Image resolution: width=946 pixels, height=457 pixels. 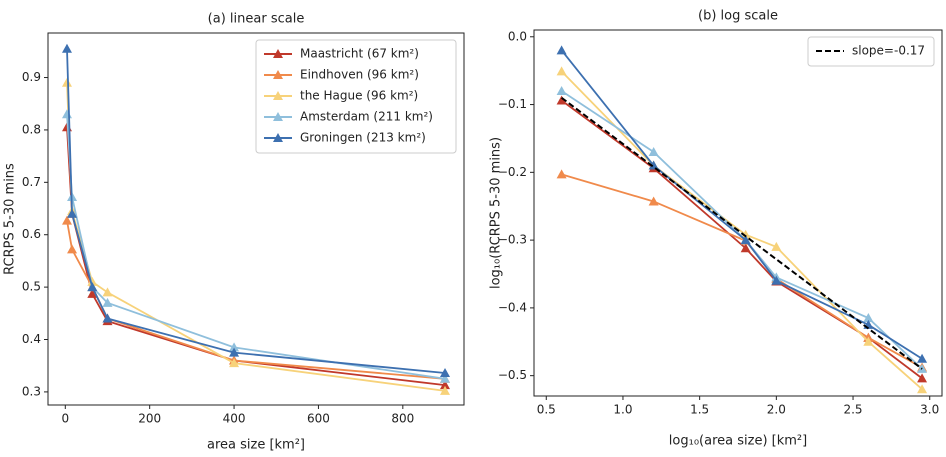 What do you see at coordinates (512, 240) in the screenshot?
I see `y-tick-label: −0.3` at bounding box center [512, 240].